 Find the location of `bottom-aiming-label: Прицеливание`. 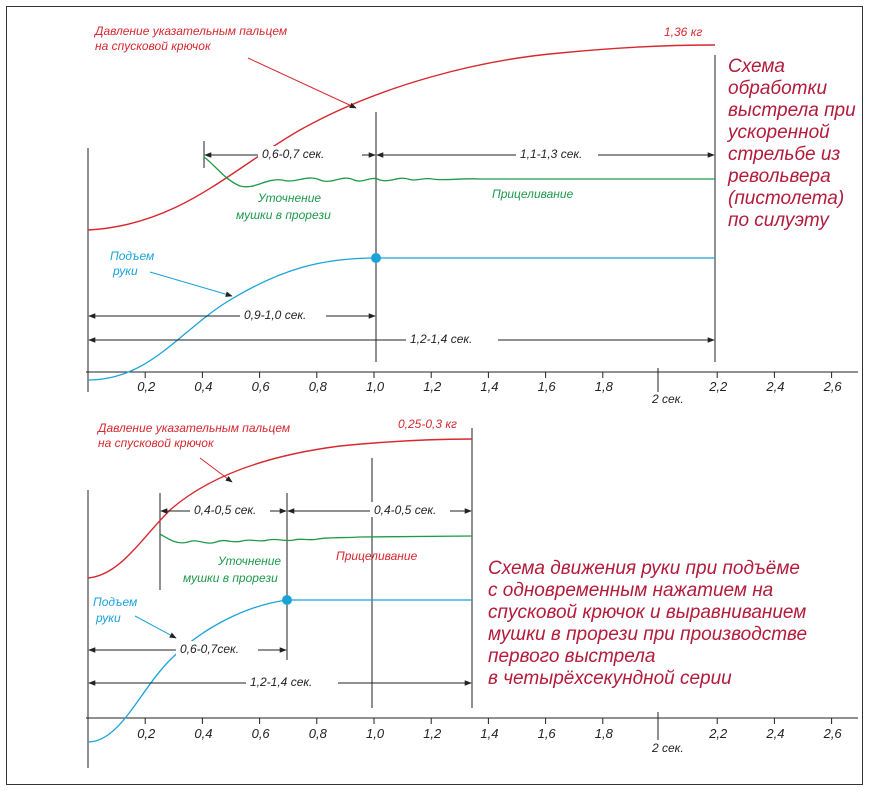

bottom-aiming-label: Прицеливание is located at coordinates (377, 556).